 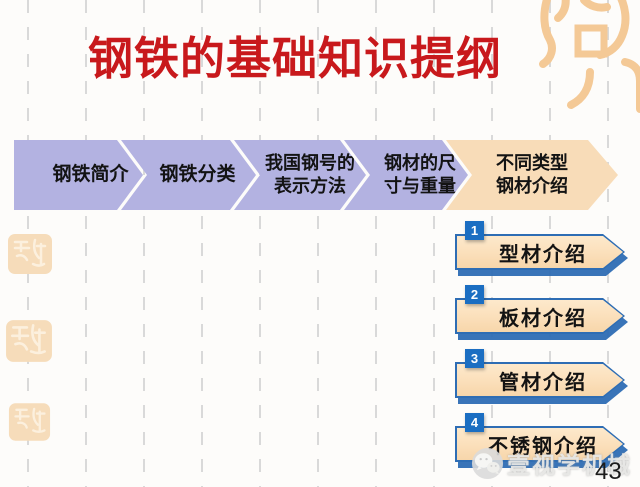 What do you see at coordinates (543, 254) in the screenshot?
I see `item-label: 型材介绍` at bounding box center [543, 254].